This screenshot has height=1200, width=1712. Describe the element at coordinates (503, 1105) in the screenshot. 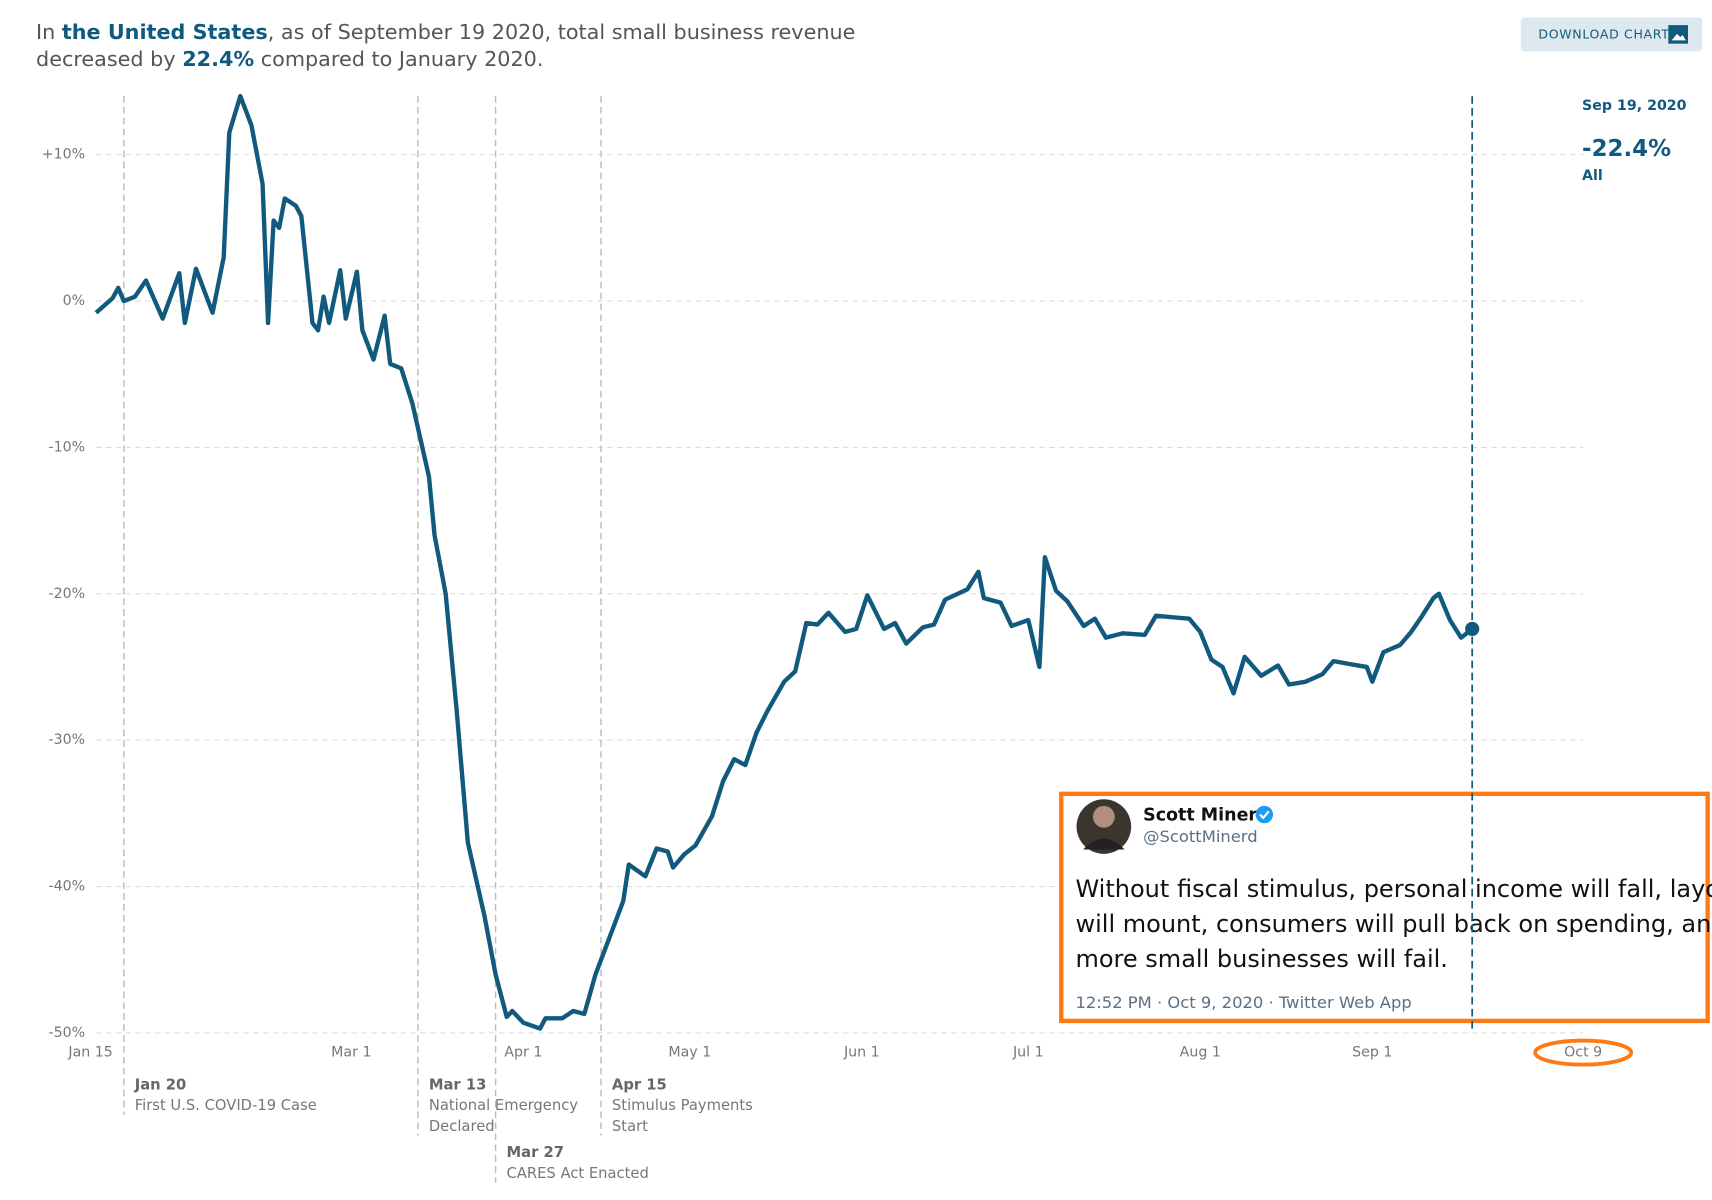

I see `event-label: National Emergency` at that location.